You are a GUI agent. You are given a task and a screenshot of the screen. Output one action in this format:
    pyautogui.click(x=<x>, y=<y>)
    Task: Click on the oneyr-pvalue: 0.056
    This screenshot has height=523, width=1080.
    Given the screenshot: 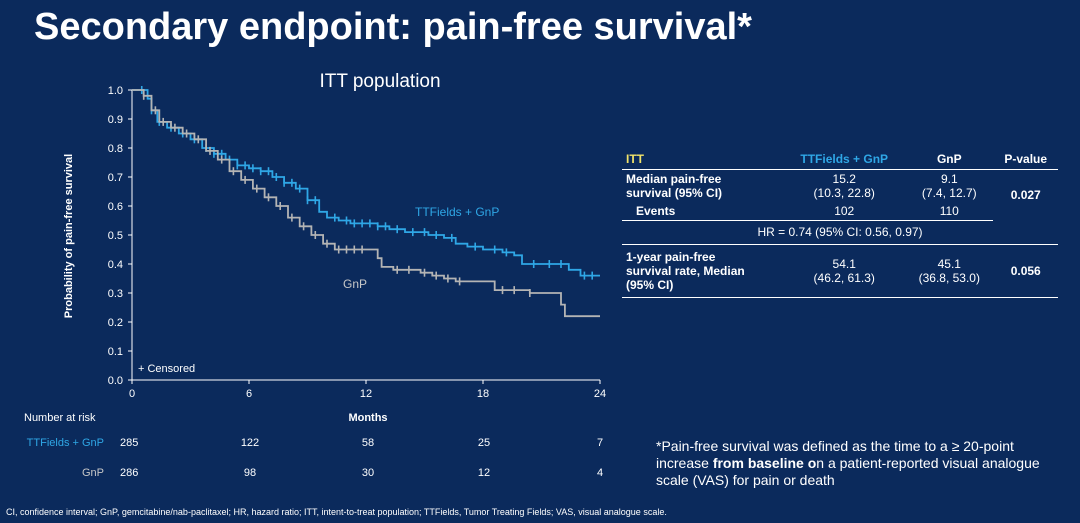 What is the action you would take?
    pyautogui.click(x=1025, y=271)
    